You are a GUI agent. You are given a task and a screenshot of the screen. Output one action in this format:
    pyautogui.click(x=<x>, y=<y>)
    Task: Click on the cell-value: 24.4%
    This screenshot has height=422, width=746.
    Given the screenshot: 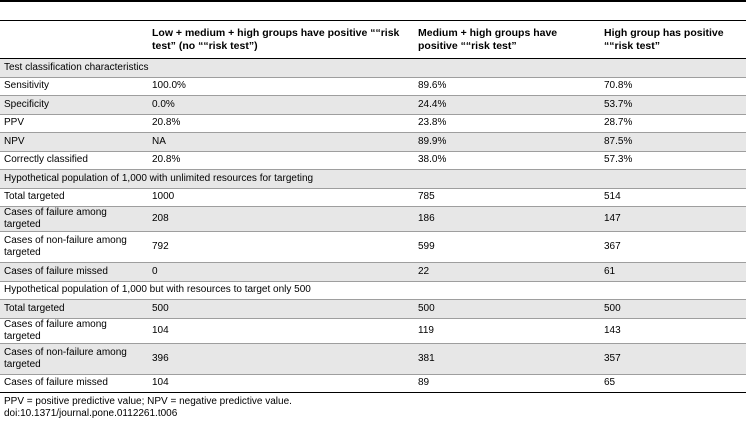 What is the action you would take?
    pyautogui.click(x=507, y=105)
    